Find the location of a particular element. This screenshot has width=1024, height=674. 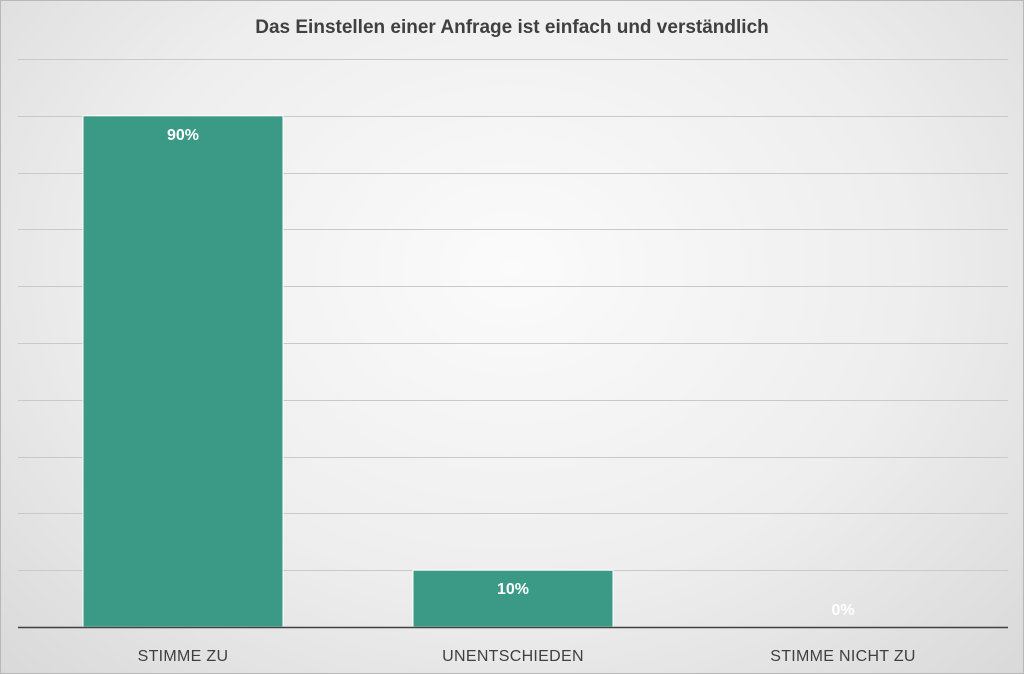

x-tick-label: STIMME ZU is located at coordinates (183, 656).